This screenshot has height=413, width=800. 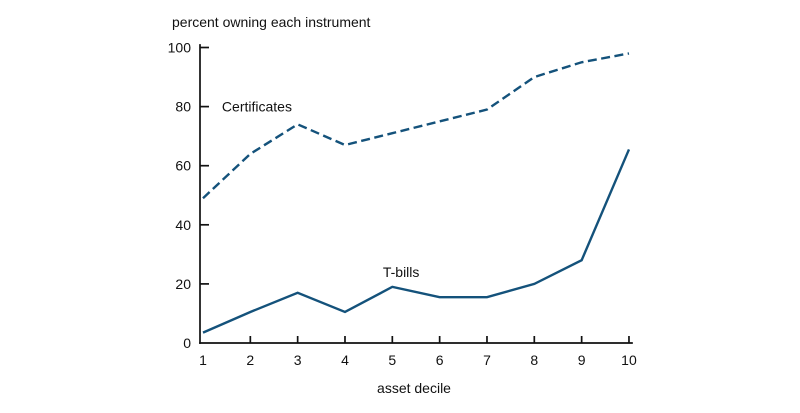 I want to click on x-tick-label: 6, so click(x=440, y=360).